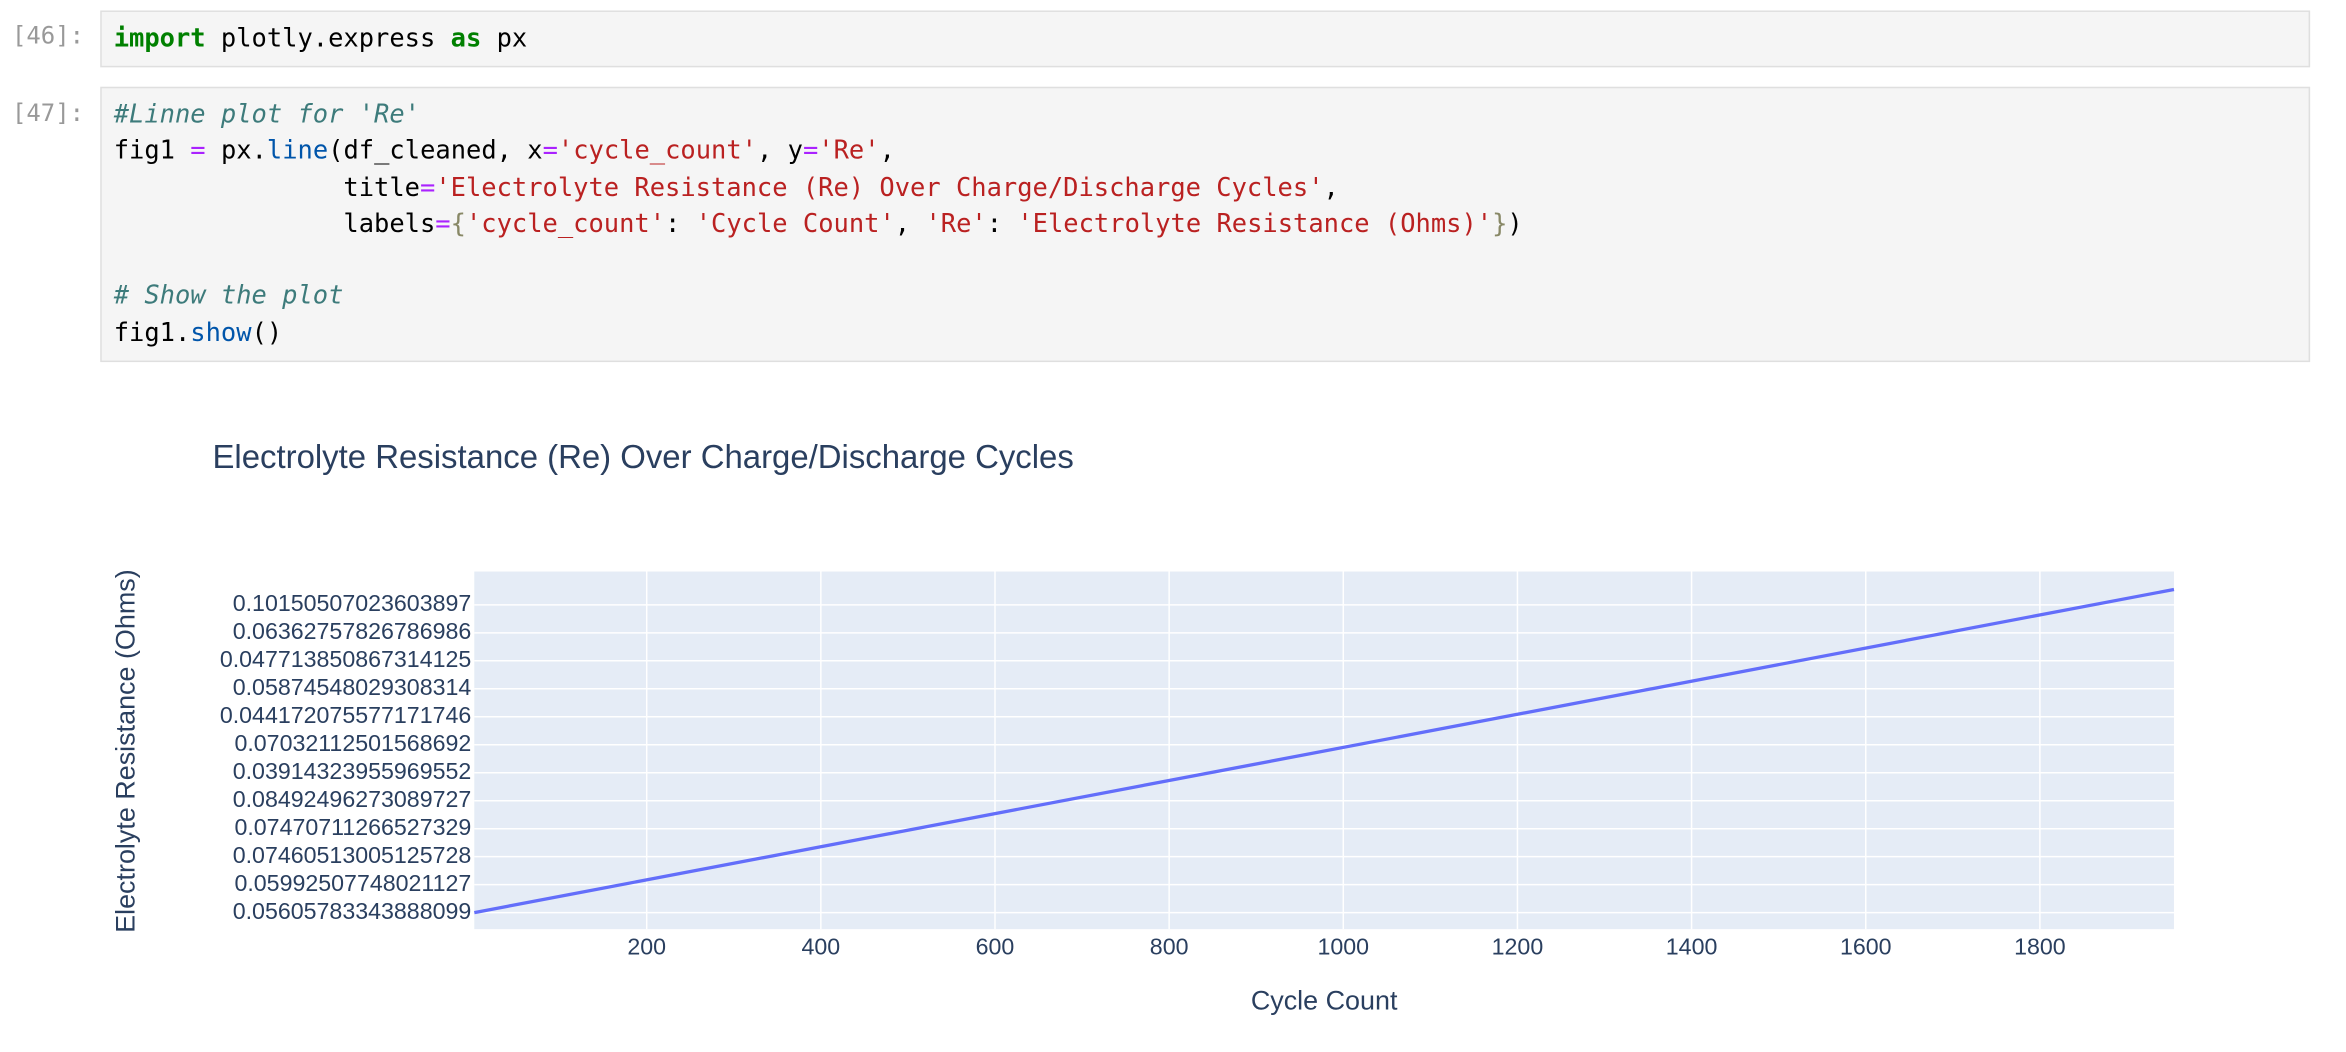  What do you see at coordinates (266, 187) in the screenshot?
I see `code-token: title` at bounding box center [266, 187].